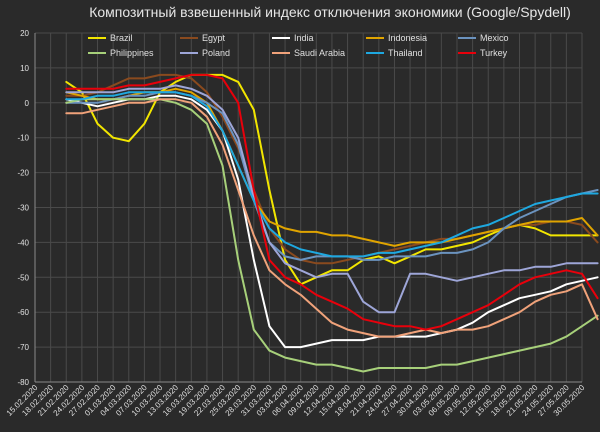 Image resolution: width=600 pixels, height=432 pixels. What do you see at coordinates (23, 277) in the screenshot?
I see `y-tick-label: -50` at bounding box center [23, 277].